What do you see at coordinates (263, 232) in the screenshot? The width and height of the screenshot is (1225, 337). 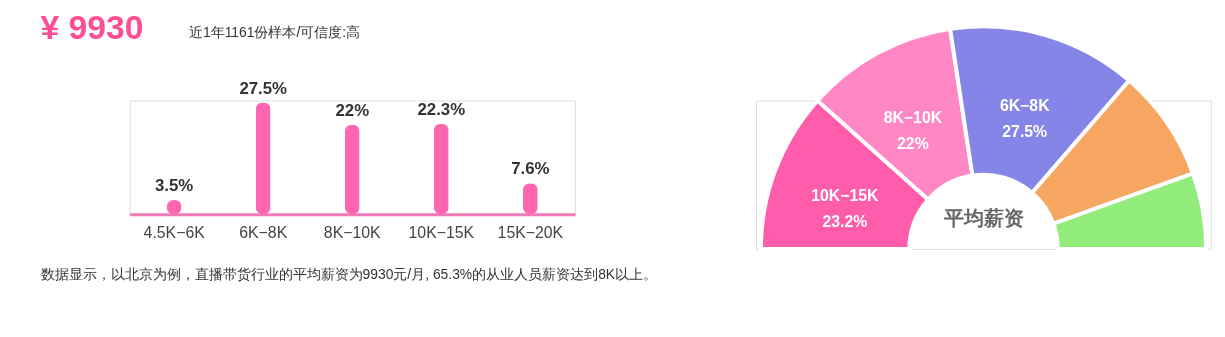 I see `x-tick-label: 6K−8K` at bounding box center [263, 232].